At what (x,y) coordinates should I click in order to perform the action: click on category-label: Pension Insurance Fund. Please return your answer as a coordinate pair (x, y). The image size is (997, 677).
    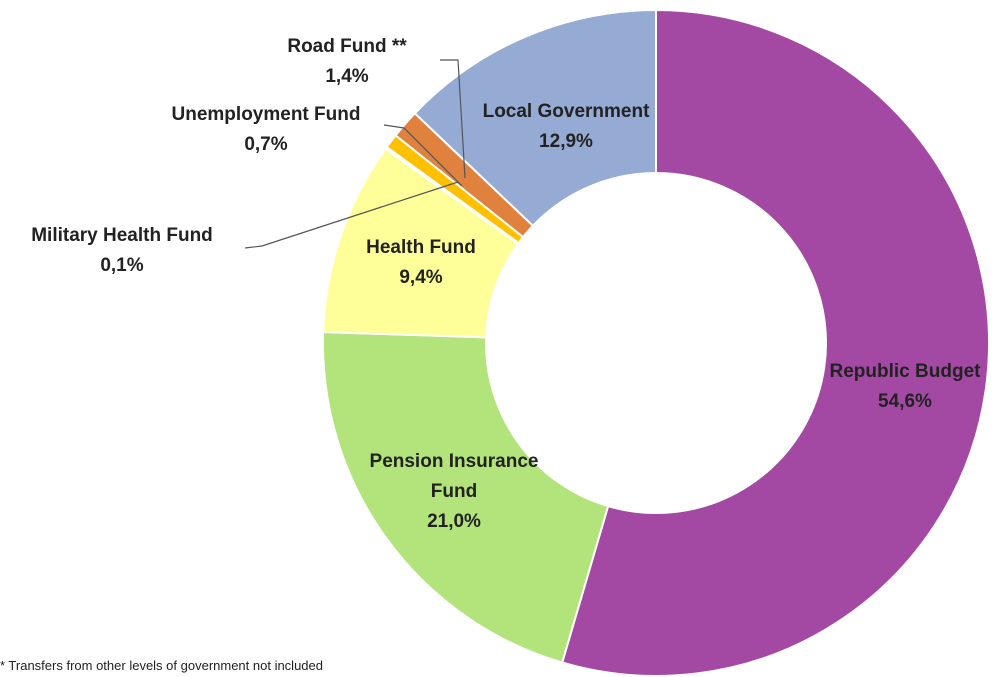
    Looking at the image, I should click on (454, 476).